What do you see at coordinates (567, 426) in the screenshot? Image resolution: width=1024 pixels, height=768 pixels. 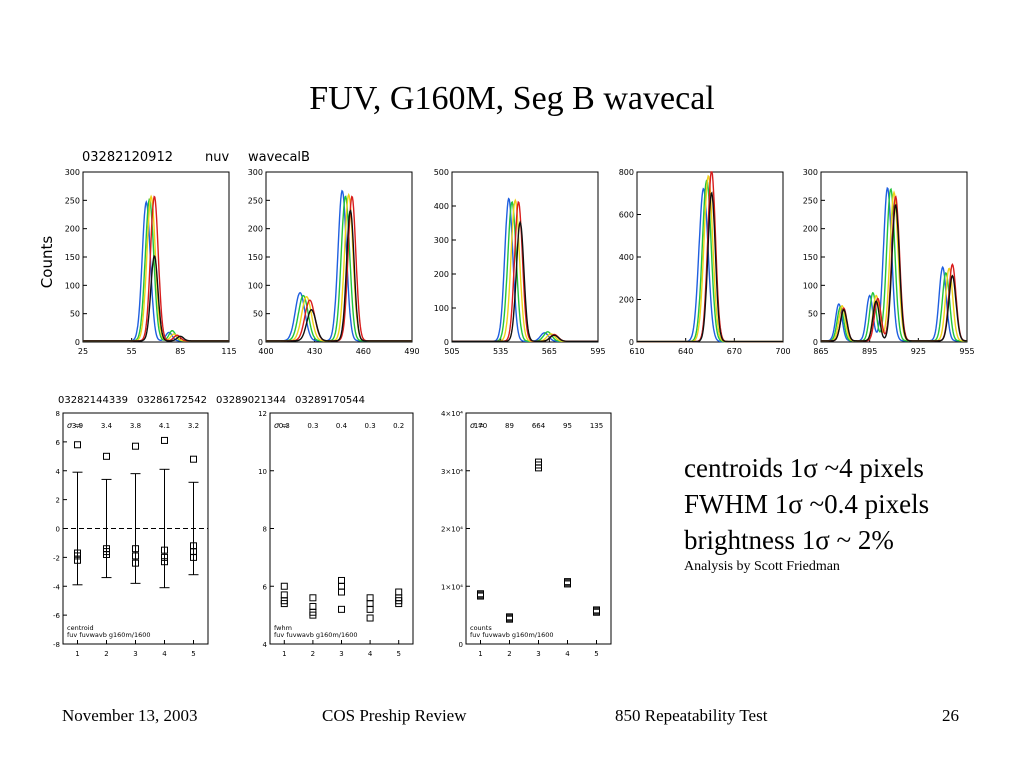 I see `sigma-value: 95` at bounding box center [567, 426].